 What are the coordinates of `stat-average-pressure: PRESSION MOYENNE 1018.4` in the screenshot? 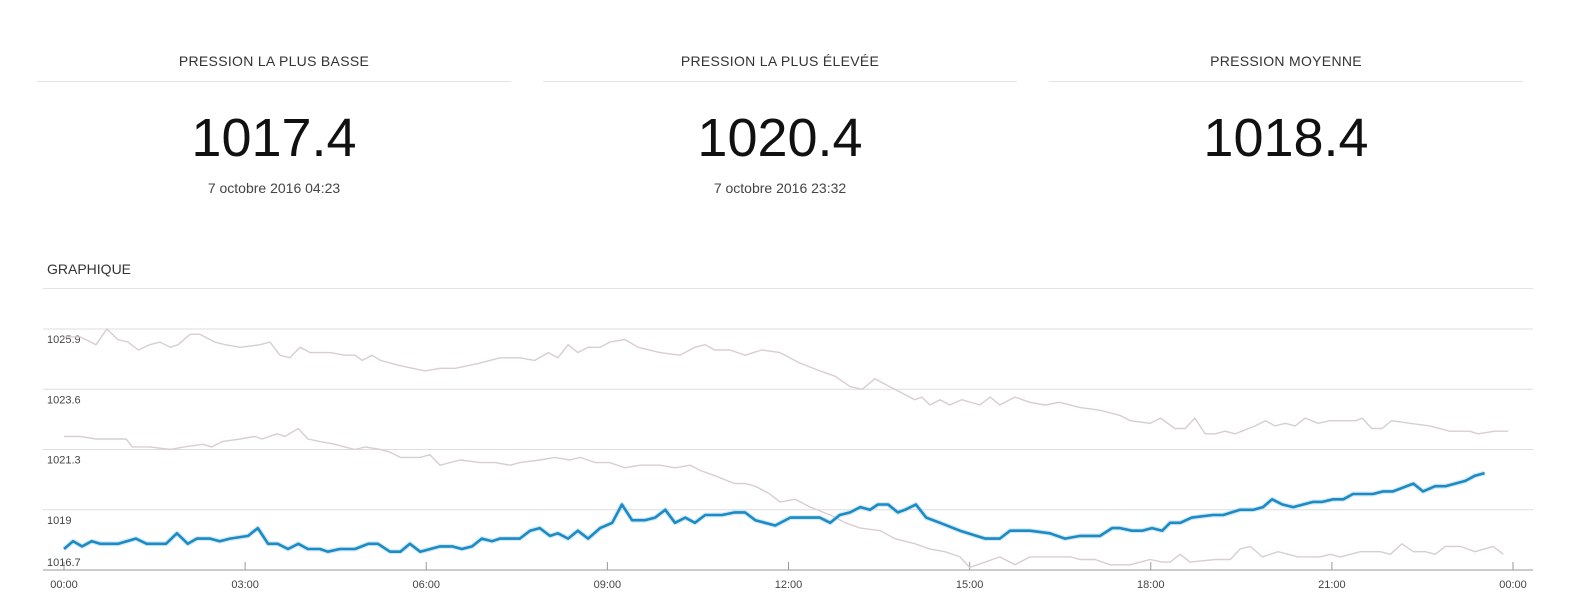 It's located at (1286, 108).